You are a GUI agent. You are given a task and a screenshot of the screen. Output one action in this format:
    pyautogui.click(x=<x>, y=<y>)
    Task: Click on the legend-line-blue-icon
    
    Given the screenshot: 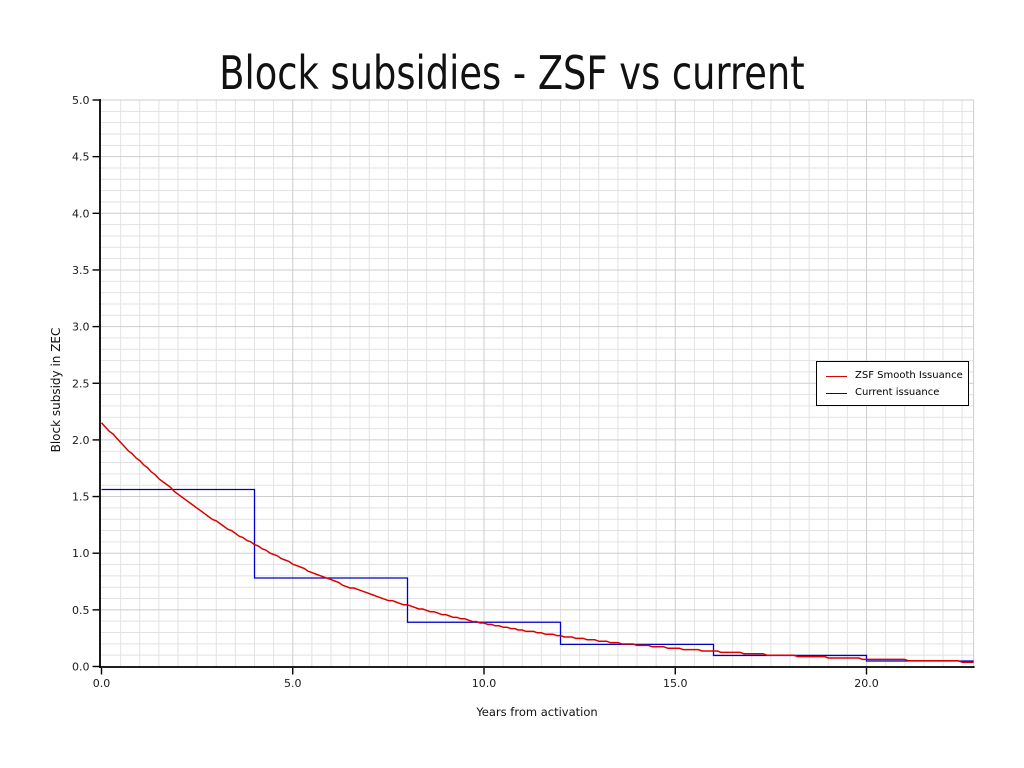 What is the action you would take?
    pyautogui.click(x=836, y=393)
    